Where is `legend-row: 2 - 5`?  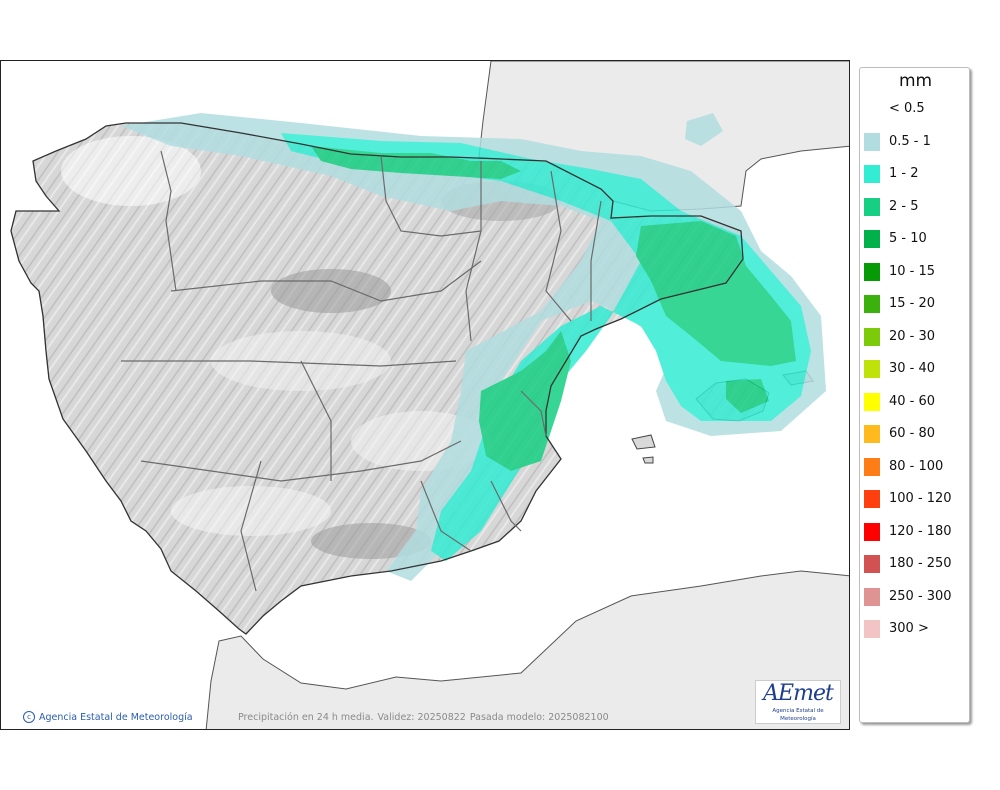
legend-row: 2 - 5 is located at coordinates (915, 207).